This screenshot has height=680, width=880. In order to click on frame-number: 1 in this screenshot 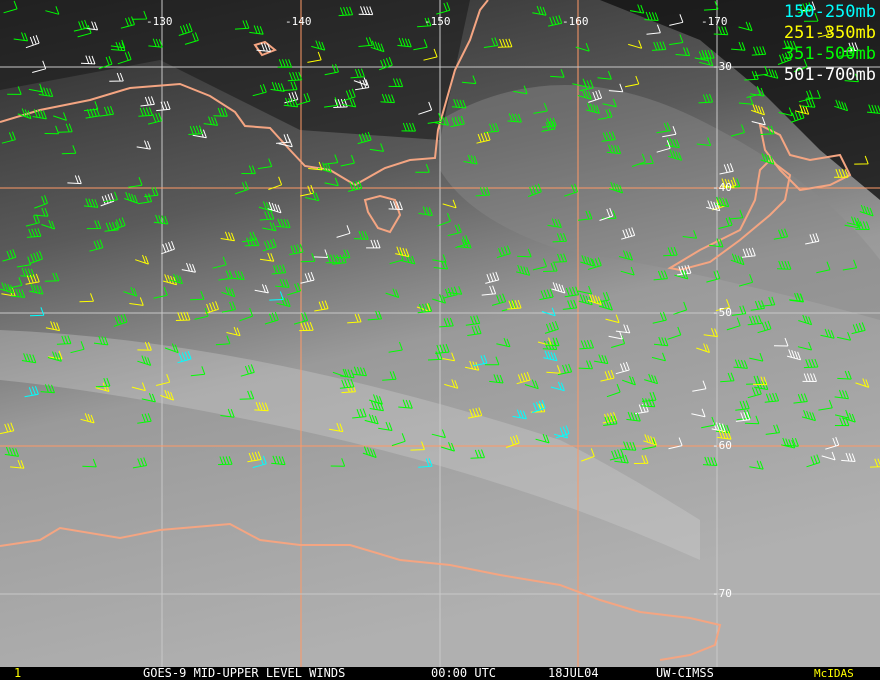, I will do `click(18, 673)`.